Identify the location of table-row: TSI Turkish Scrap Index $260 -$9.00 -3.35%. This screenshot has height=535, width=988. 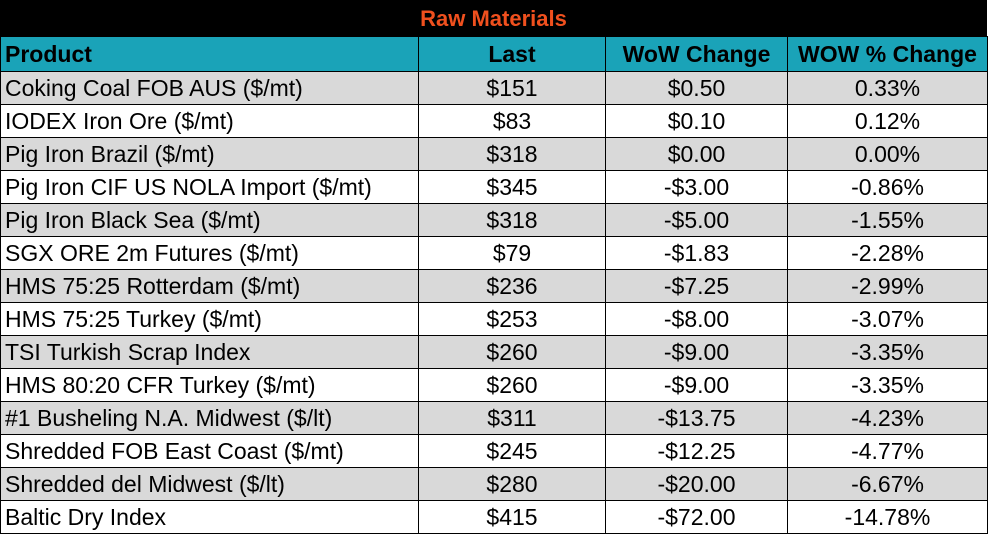
(494, 352).